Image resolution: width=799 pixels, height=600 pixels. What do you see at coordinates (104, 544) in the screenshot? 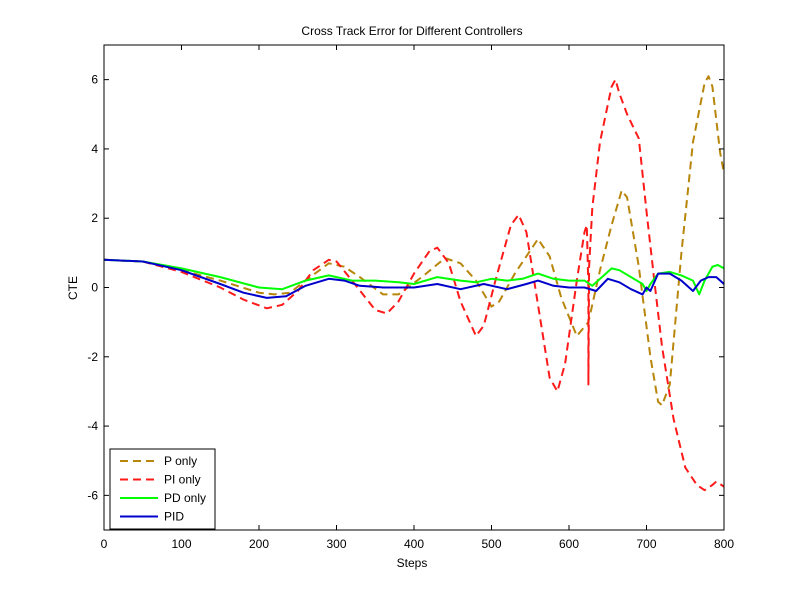
I see `x-tick-label: 0` at bounding box center [104, 544].